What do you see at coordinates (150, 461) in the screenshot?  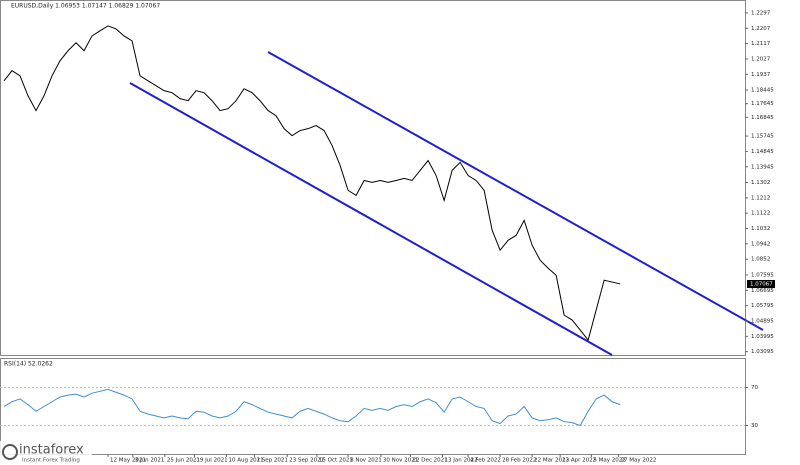 I see `x-tick-label: 3 Jun 2021` at bounding box center [150, 461].